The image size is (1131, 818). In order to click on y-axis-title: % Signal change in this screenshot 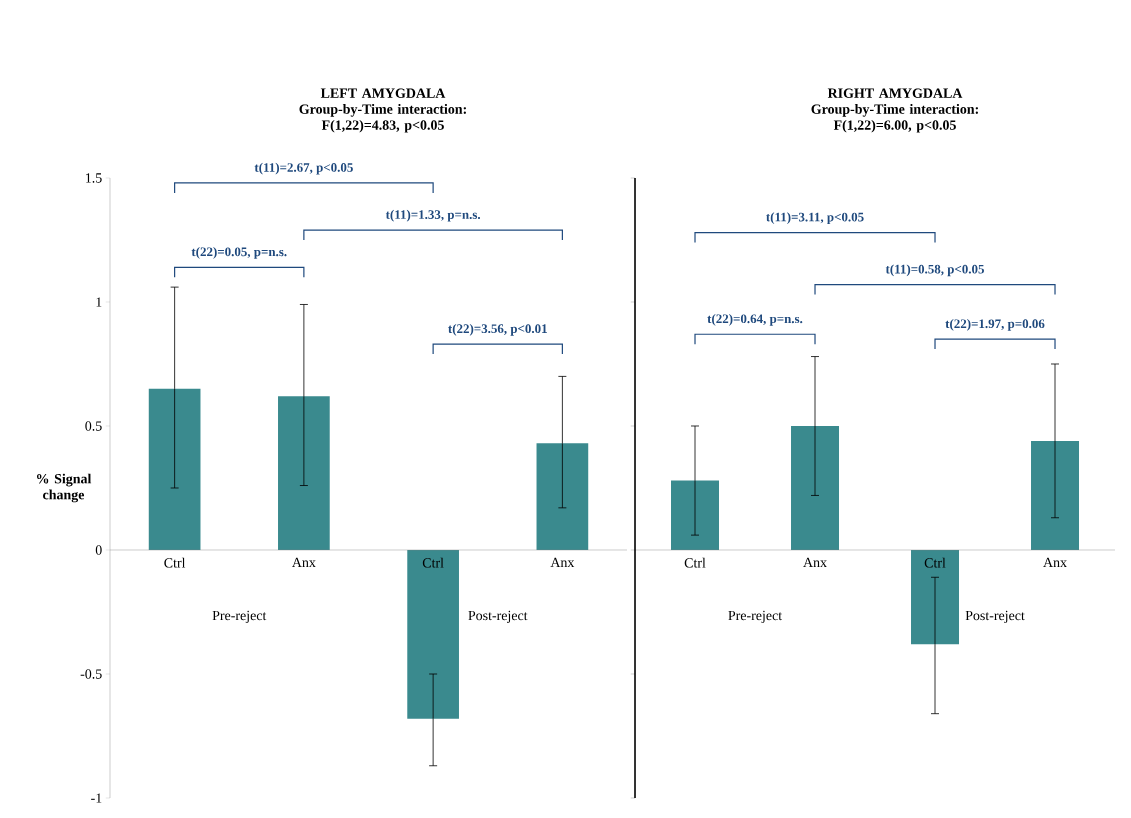, I will do `click(64, 488)`.